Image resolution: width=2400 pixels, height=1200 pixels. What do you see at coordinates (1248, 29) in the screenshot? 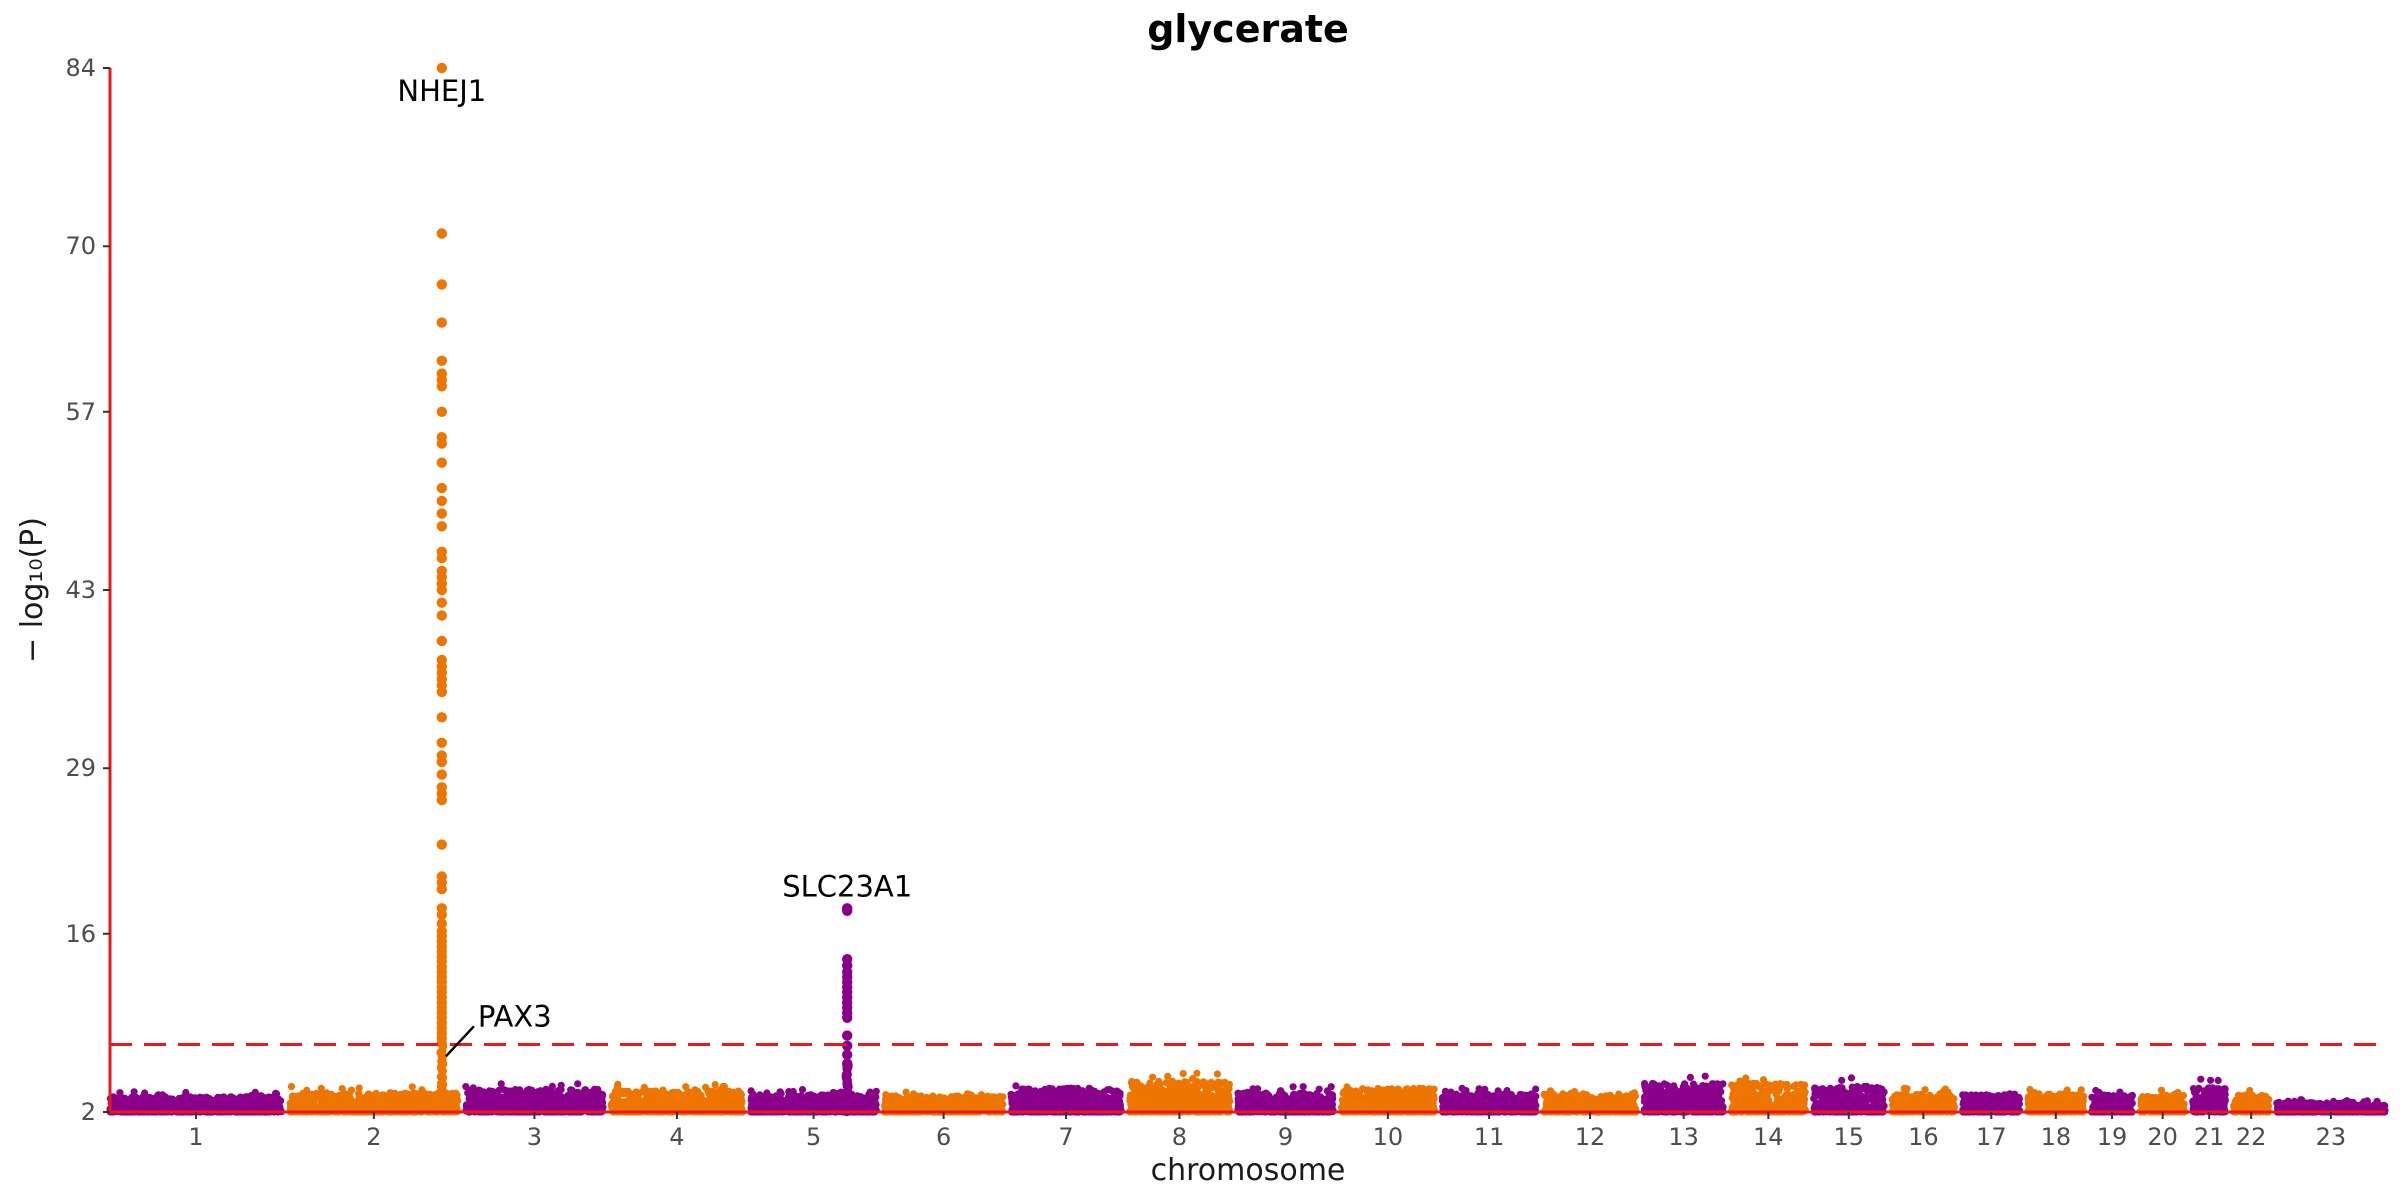
I see `chart-title: glycerate` at bounding box center [1248, 29].